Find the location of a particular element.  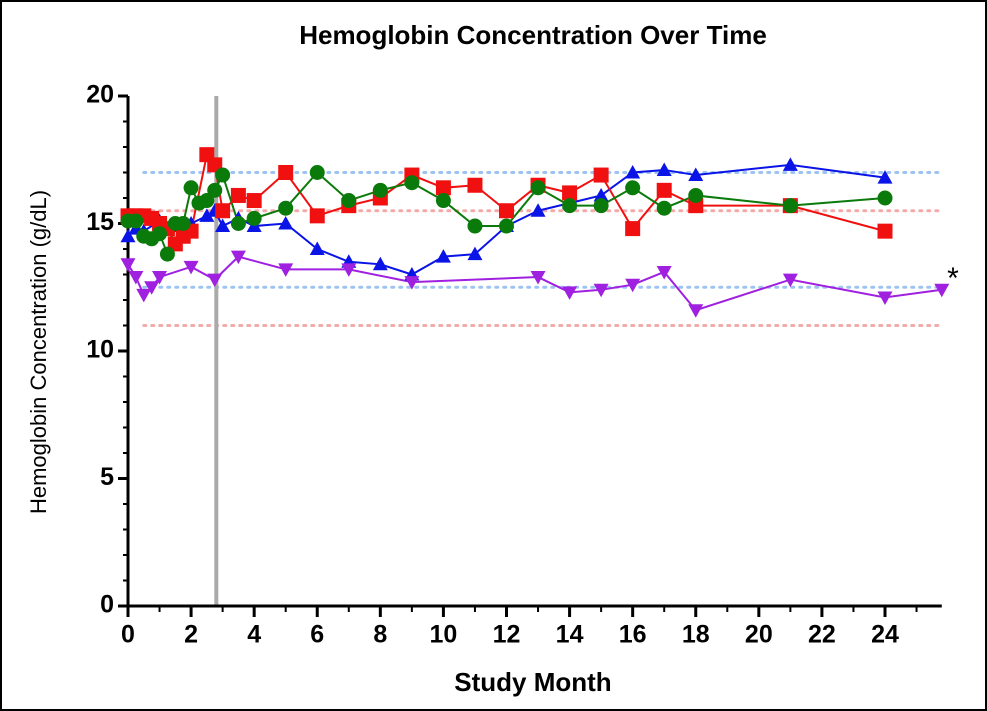

x-tick-label: 0 is located at coordinates (128, 635).